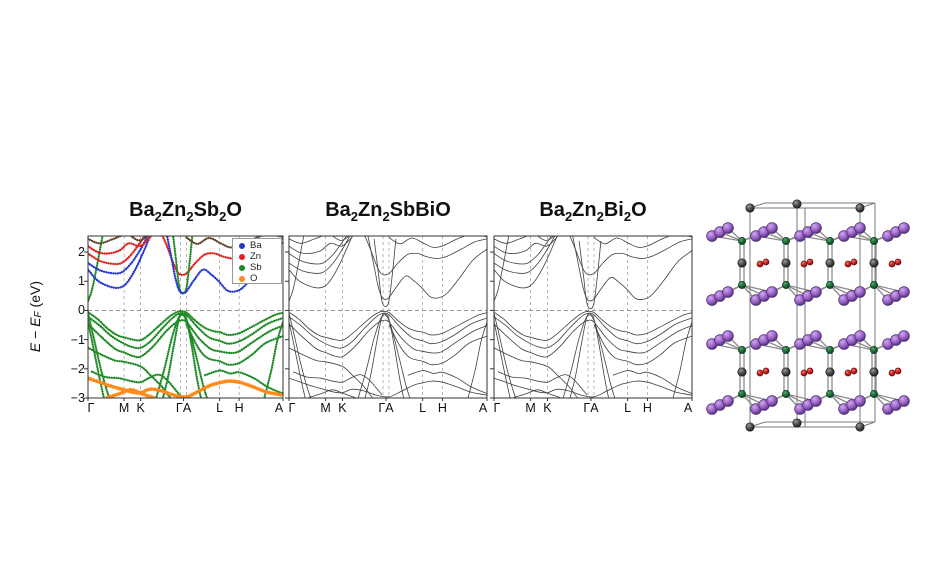  Describe the element at coordinates (593, 211) in the screenshot. I see `panel-title: Ba2Zn2Bi2O` at that location.